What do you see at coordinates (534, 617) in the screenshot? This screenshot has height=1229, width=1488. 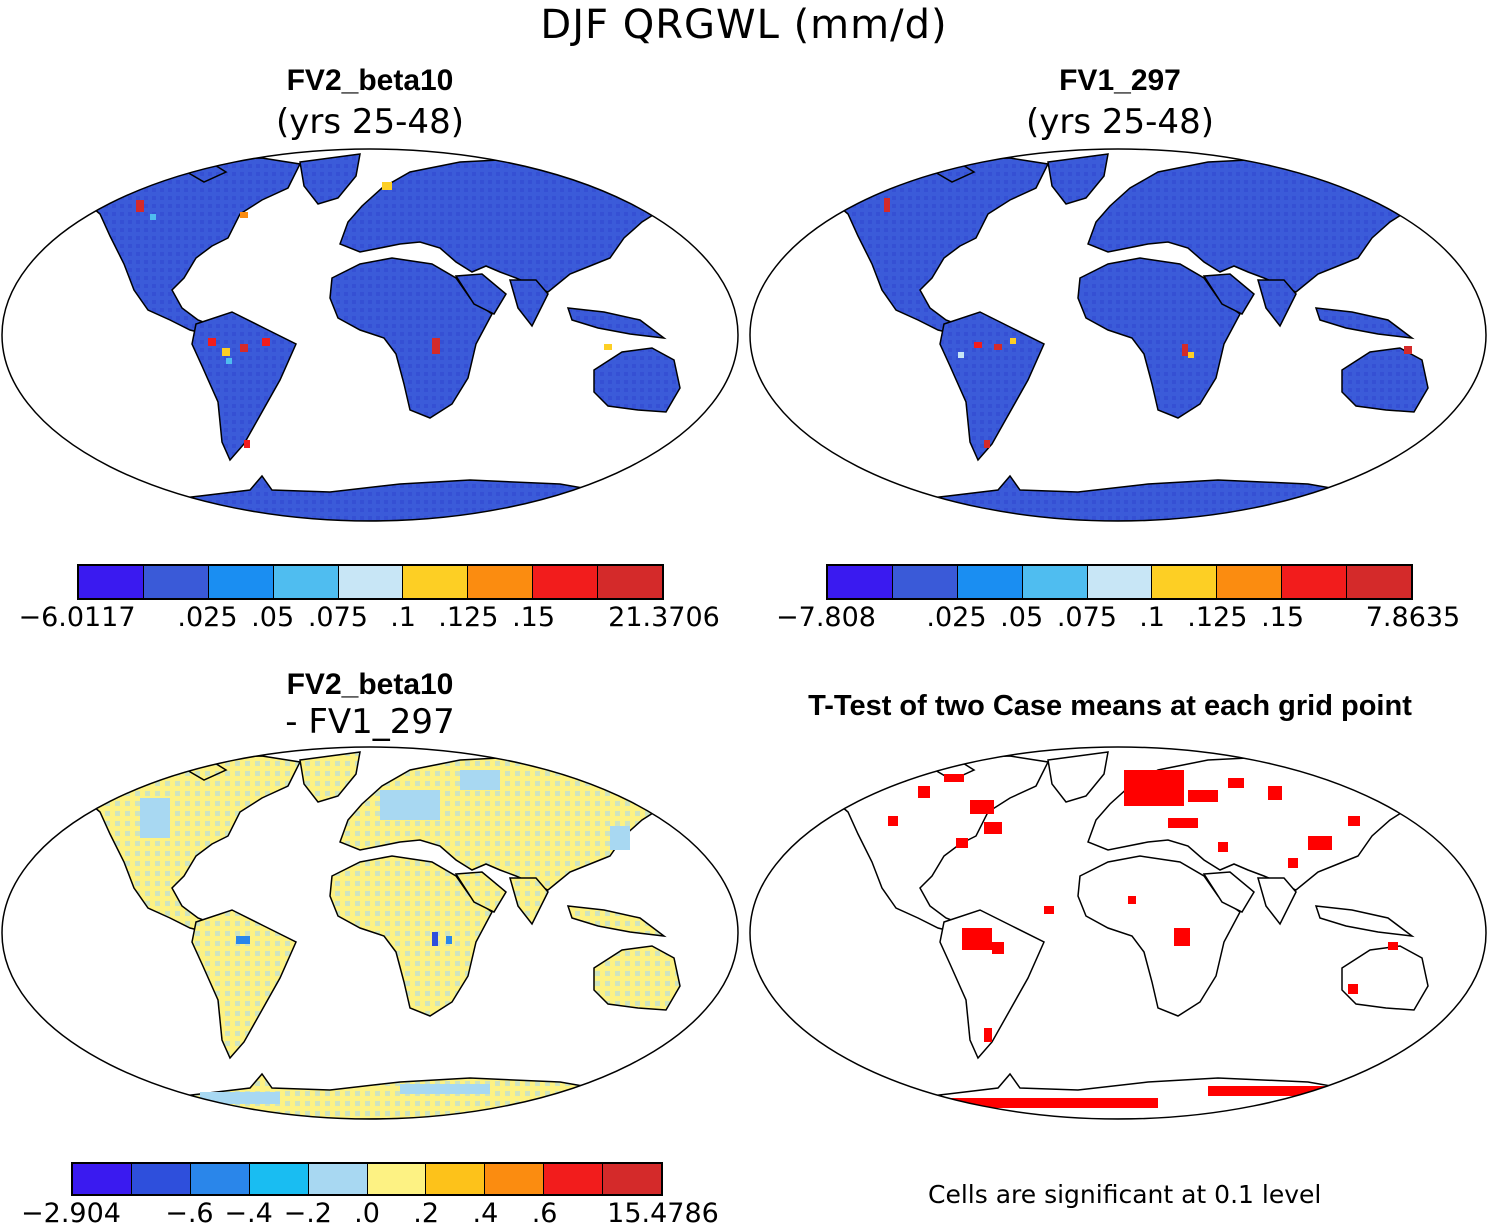 I see `cb1-tick-label: .15` at bounding box center [534, 617].